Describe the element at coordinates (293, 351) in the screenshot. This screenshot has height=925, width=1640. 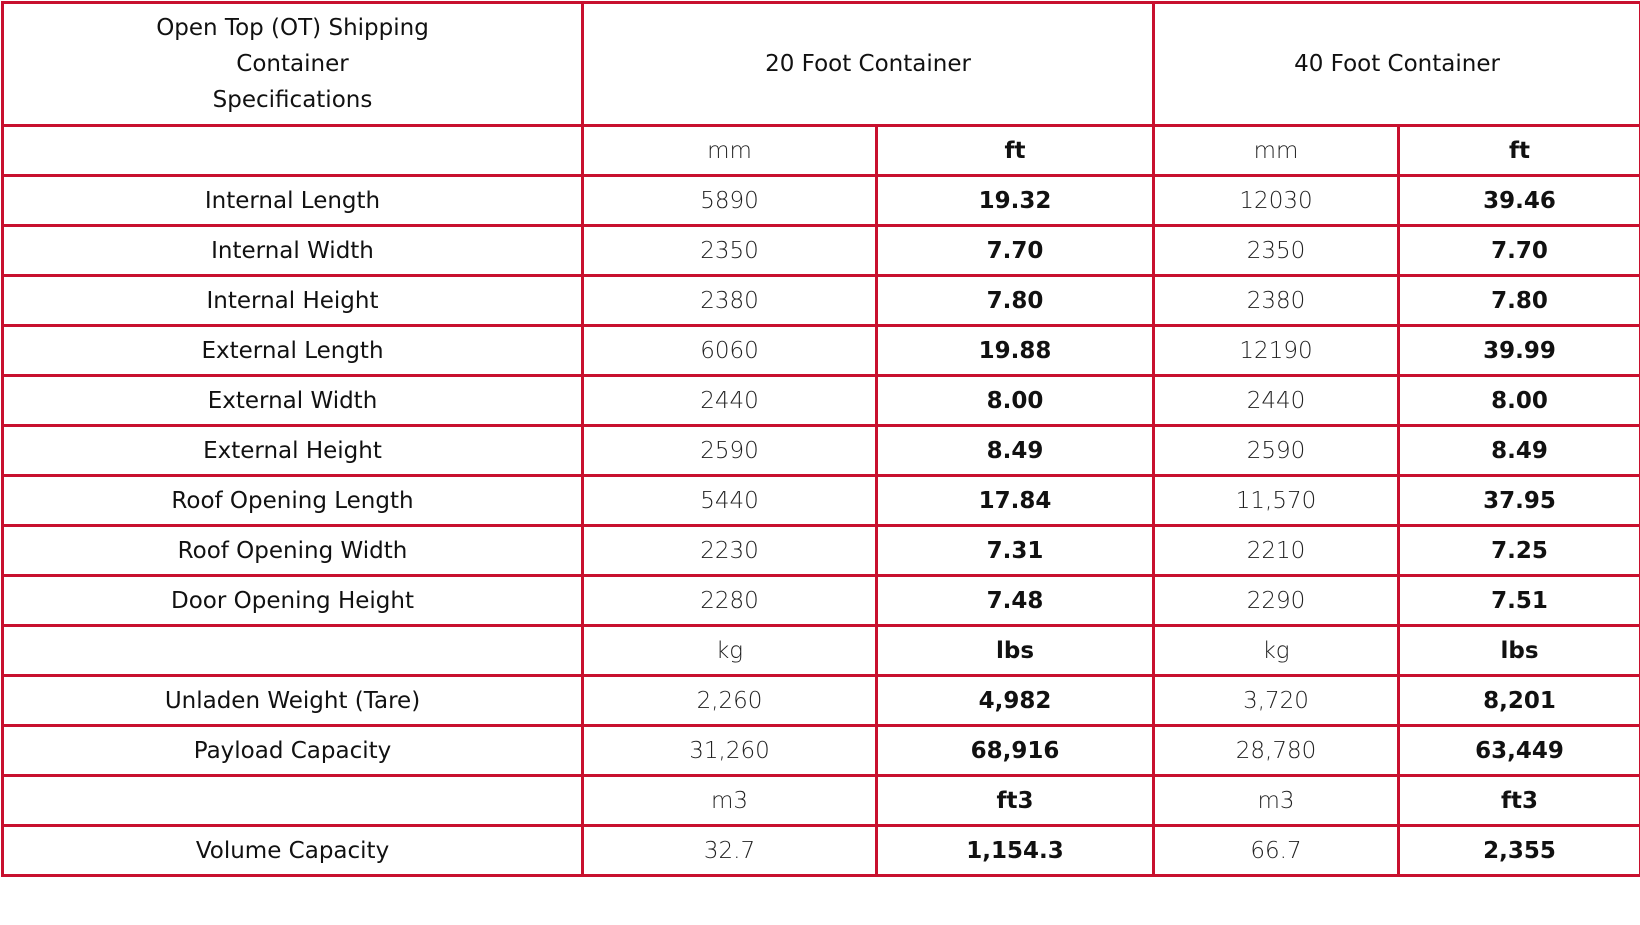
I see `row-label: External Length` at that location.